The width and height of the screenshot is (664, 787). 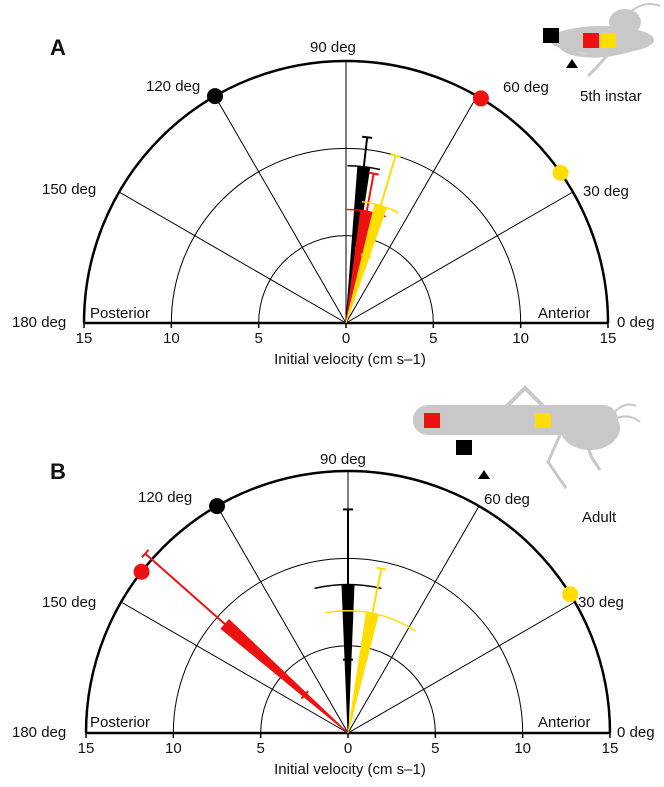 I want to click on panel-letter: B, so click(x=58, y=471).